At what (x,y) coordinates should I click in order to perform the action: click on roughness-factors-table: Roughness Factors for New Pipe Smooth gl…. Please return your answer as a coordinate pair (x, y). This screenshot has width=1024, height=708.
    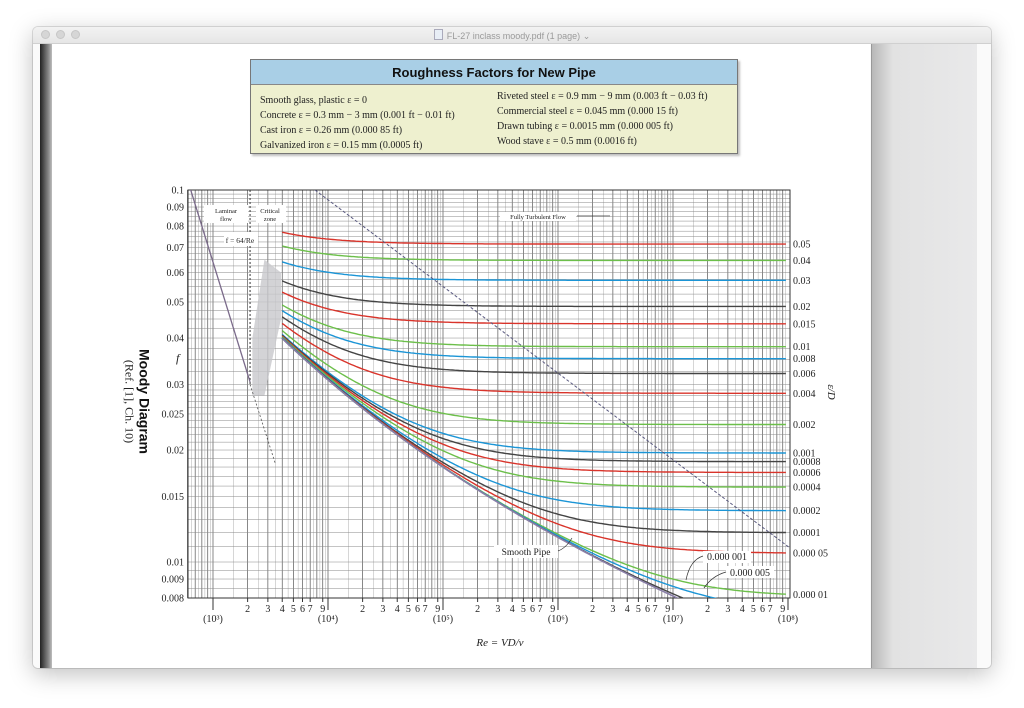
    Looking at the image, I should click on (494, 106).